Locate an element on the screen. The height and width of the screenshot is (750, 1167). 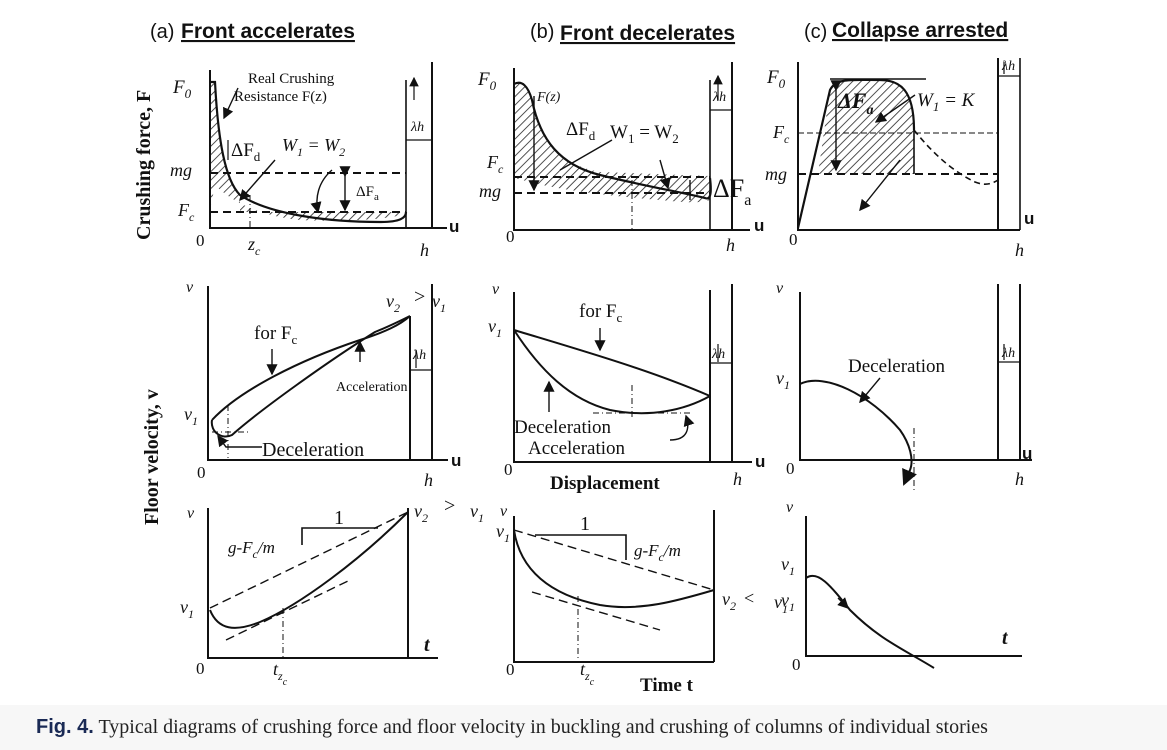
panel-c-header: (c) Collapse arrested is located at coordinates (906, 31).